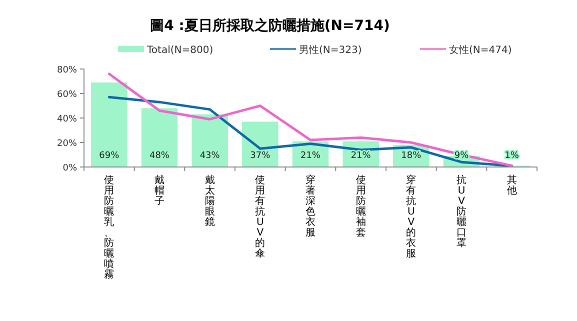 This screenshot has height=321, width=577. I want to click on x-tick-label: 戴太陽眼鏡, so click(209, 201).